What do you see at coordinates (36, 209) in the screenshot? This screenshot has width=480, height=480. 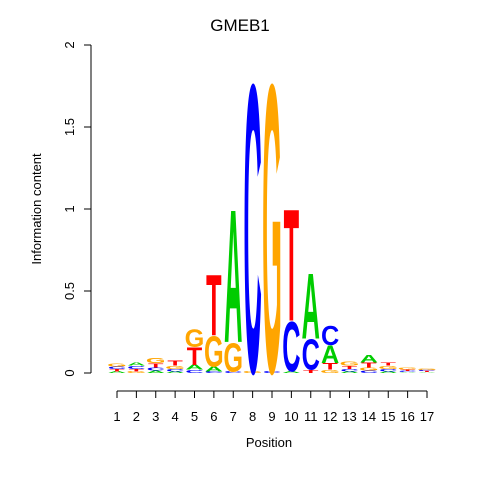 I see `y-axis-label: Information content` at bounding box center [36, 209].